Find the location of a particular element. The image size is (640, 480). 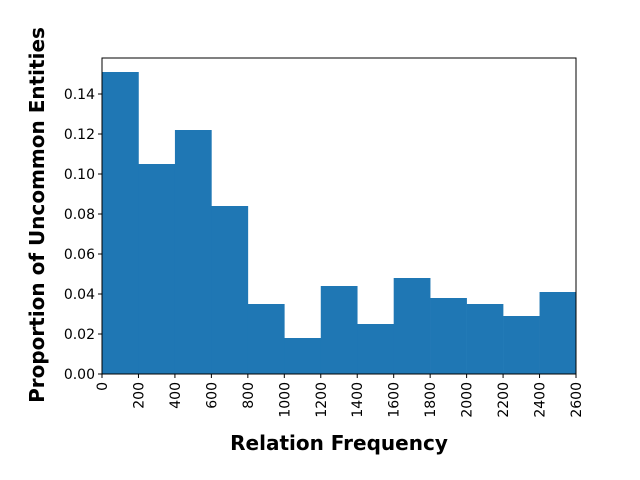

y-tick-label: 0.10 is located at coordinates (79, 175).